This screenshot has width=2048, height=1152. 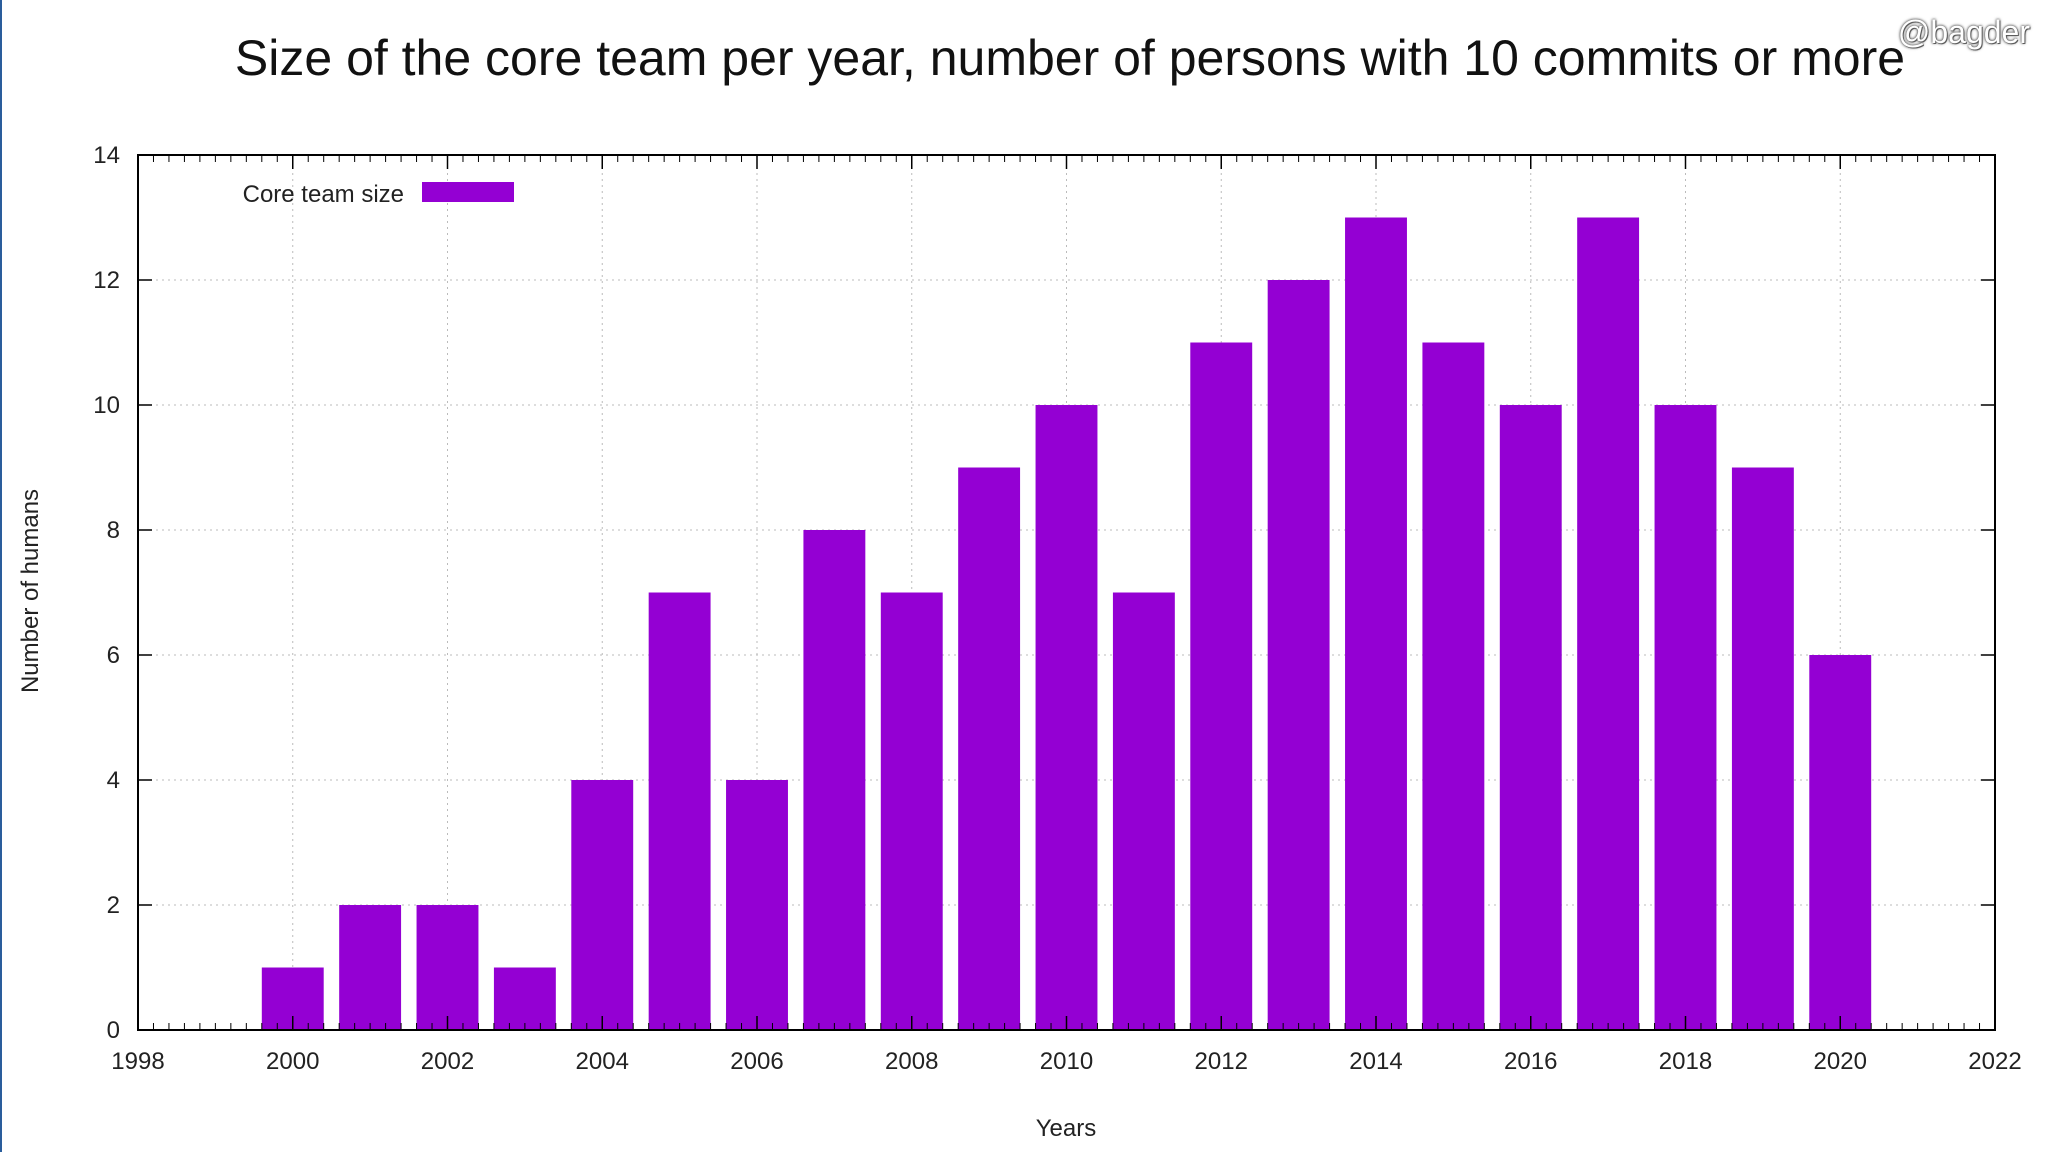 What do you see at coordinates (911, 1061) in the screenshot?
I see `x-tick-label: 2008` at bounding box center [911, 1061].